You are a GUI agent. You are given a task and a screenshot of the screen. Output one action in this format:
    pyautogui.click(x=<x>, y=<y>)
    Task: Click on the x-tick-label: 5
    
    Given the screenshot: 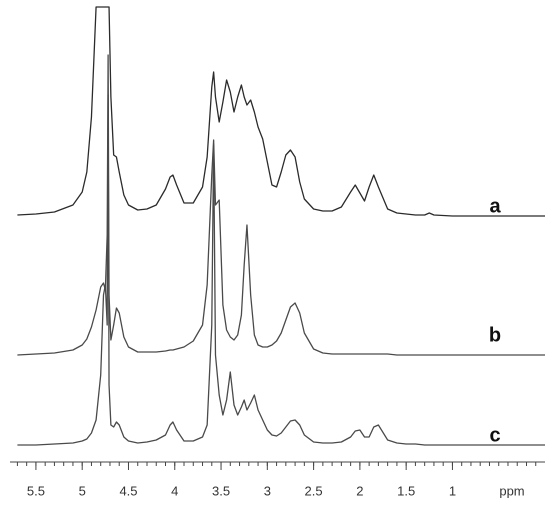 What is the action you would take?
    pyautogui.click(x=82, y=490)
    